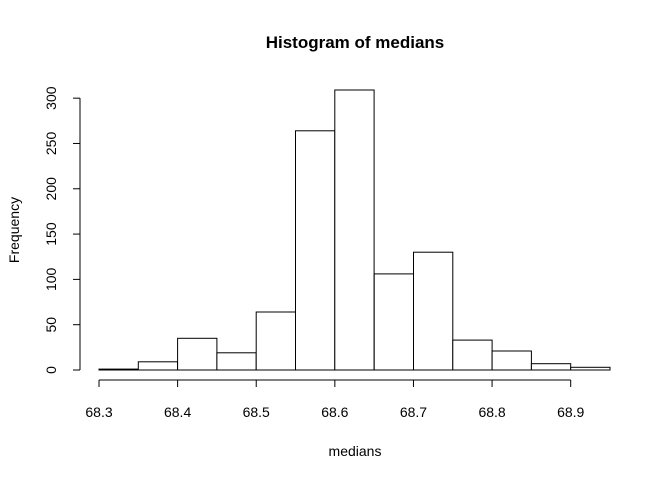 Image resolution: width=672 pixels, height=480 pixels. I want to click on x-tick-label: 68.8, so click(491, 412).